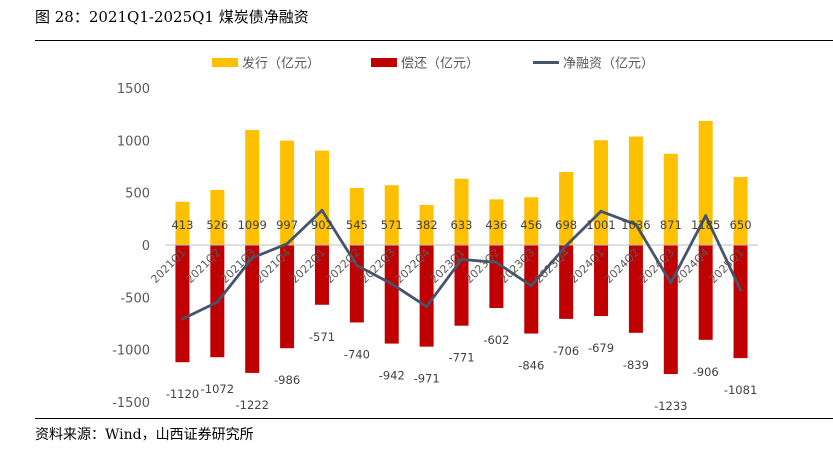 This screenshot has width=833, height=456. Describe the element at coordinates (705, 225) in the screenshot. I see `issuance-value-label: 1185` at that location.